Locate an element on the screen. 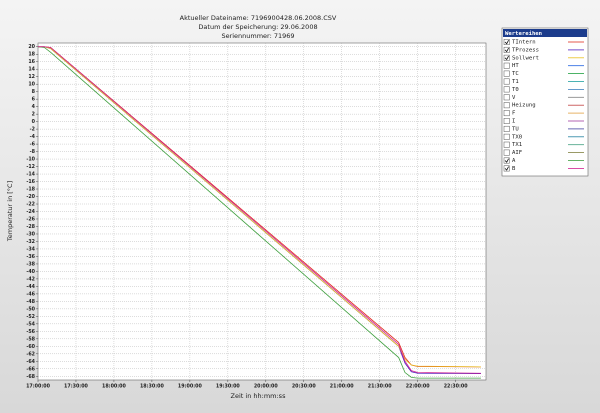 This screenshot has height=413, width=600. y-tick-label: 6 is located at coordinates (34, 100).